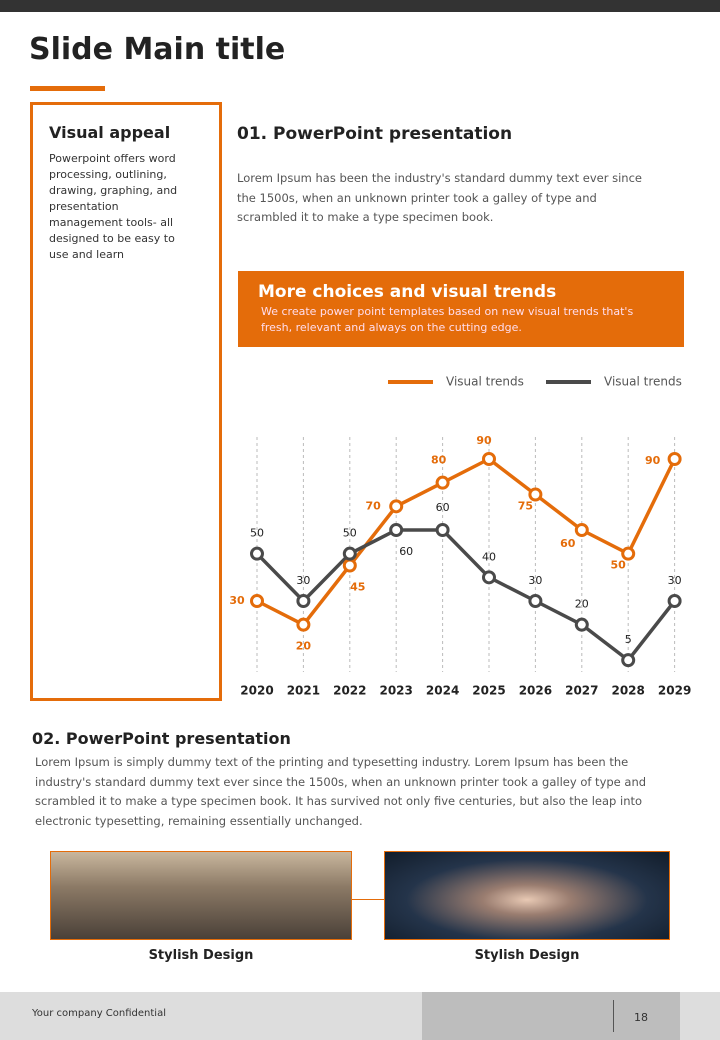 The height and width of the screenshot is (1040, 720). I want to click on footer-text: Your company Confidential, so click(99, 1013).